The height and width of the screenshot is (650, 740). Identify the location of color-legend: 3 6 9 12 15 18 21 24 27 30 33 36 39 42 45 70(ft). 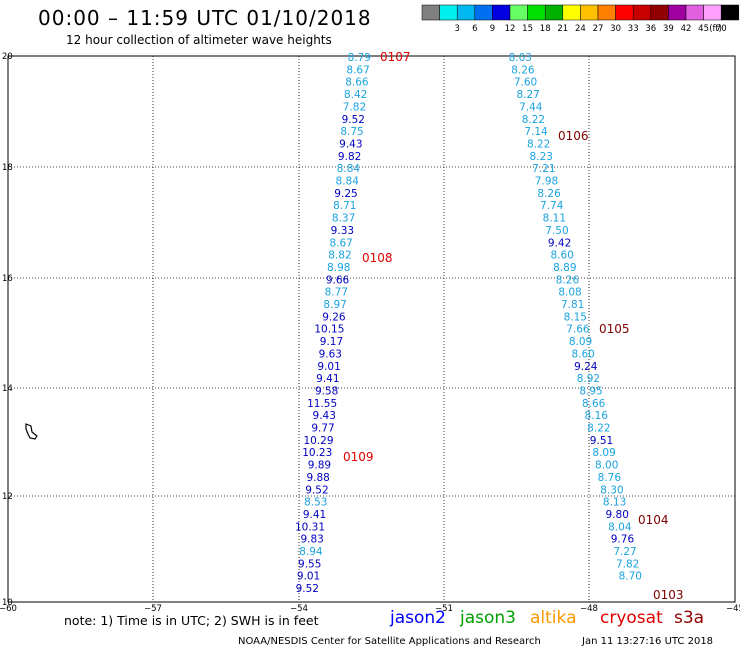
(580, 19).